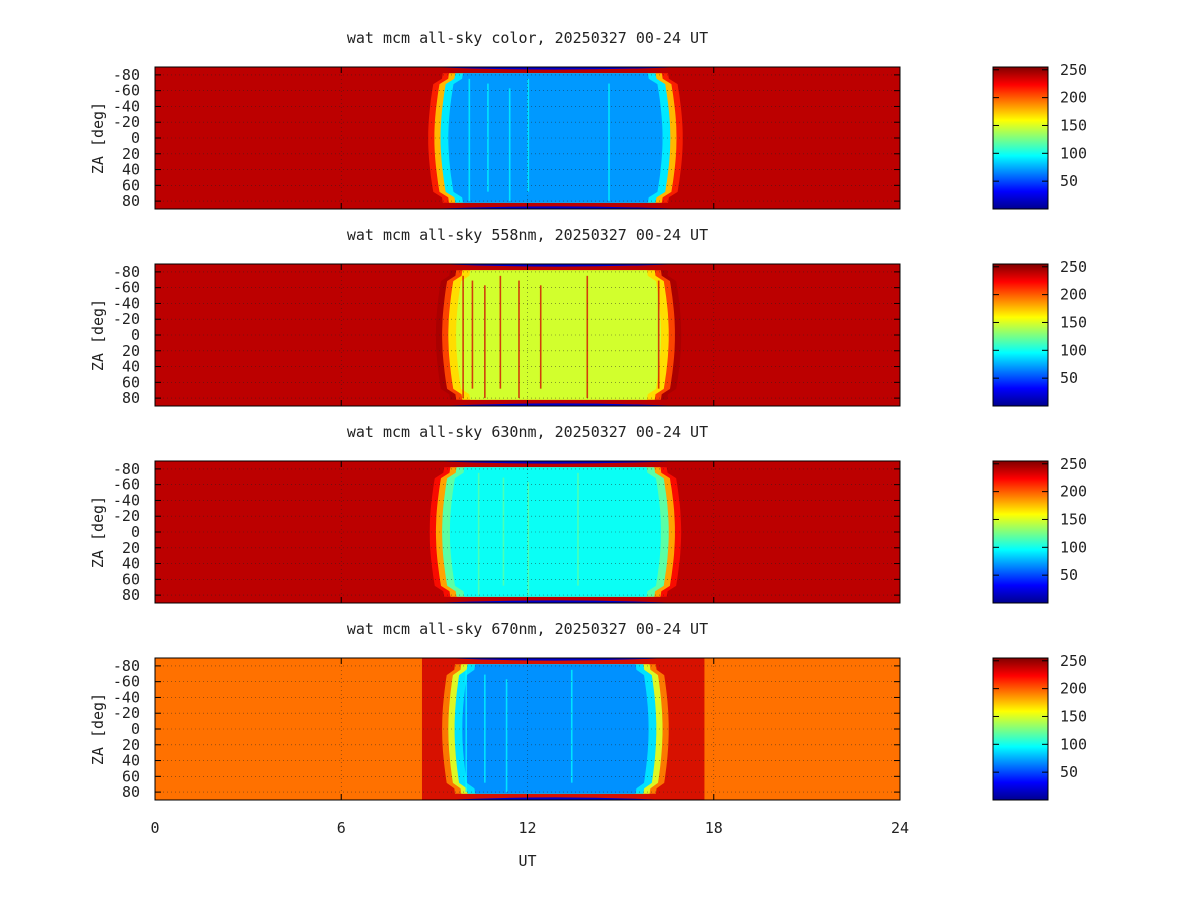 This screenshot has width=1200, height=900. Describe the element at coordinates (527, 235) in the screenshot. I see `panel-title: wat mcm all-sky 558nm, 20250327 00-24 UT` at that location.